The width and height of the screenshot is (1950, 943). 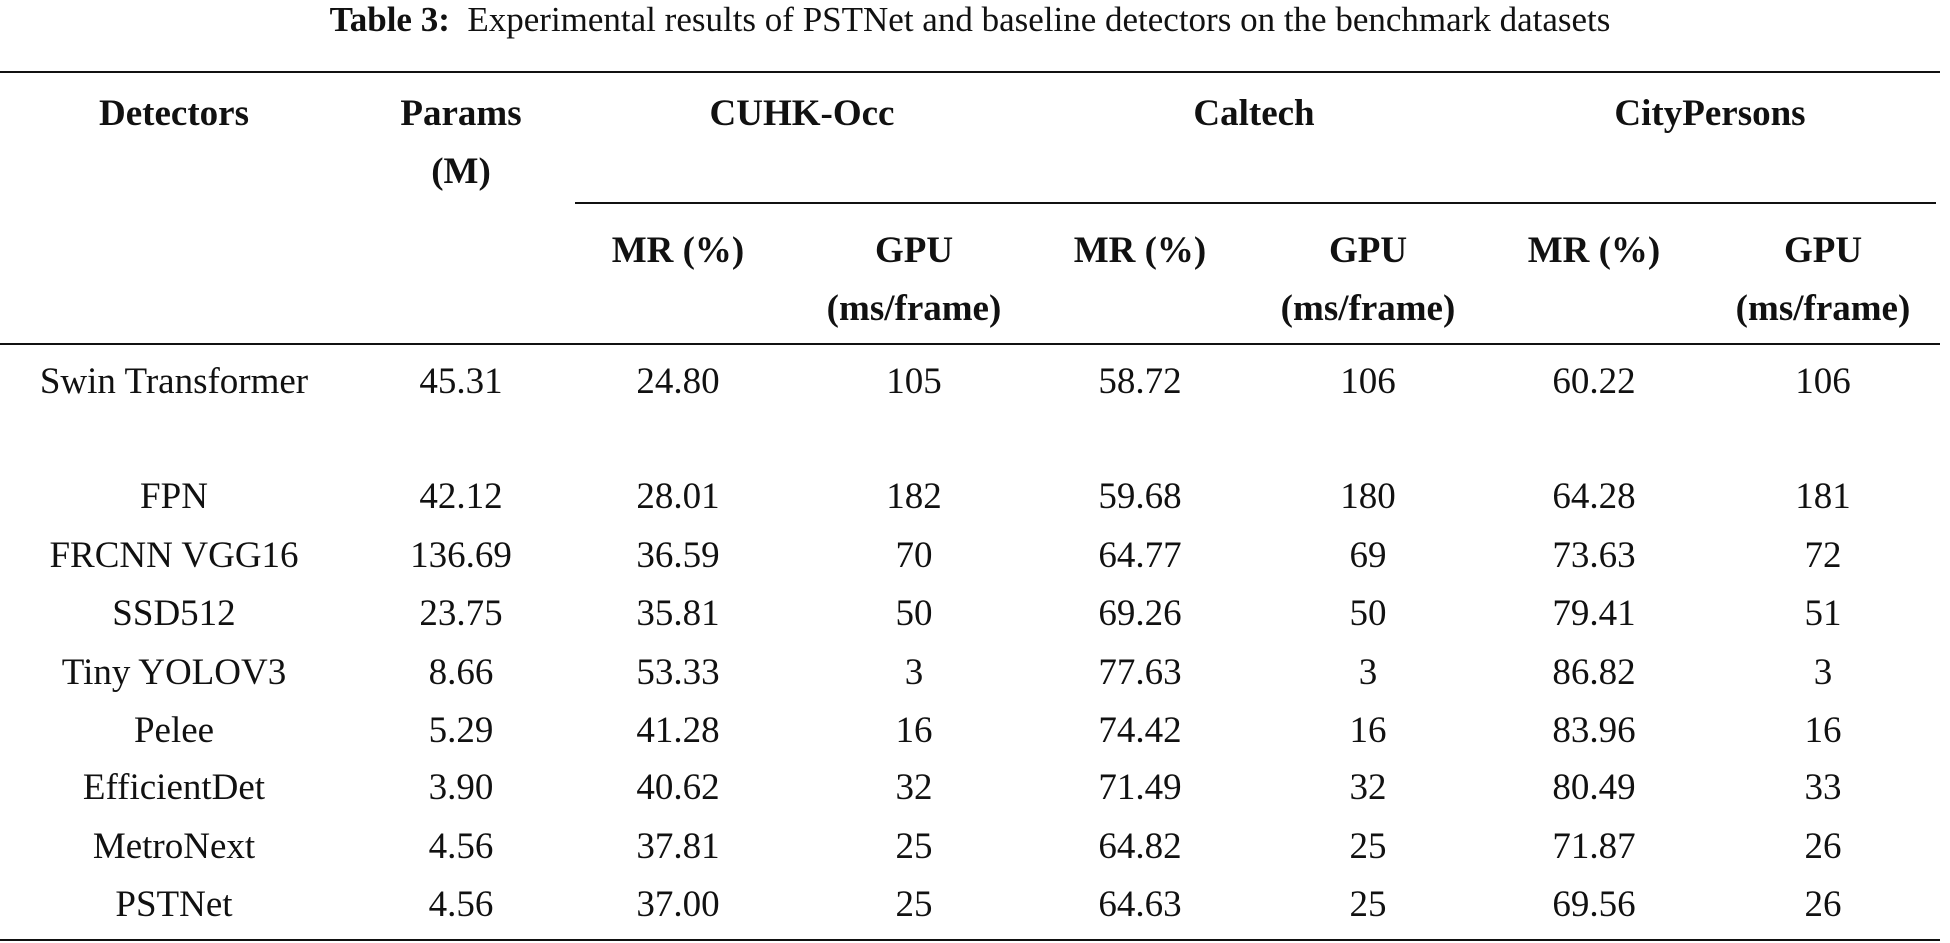 What do you see at coordinates (174, 613) in the screenshot?
I see `table-cell: SSD512` at bounding box center [174, 613].